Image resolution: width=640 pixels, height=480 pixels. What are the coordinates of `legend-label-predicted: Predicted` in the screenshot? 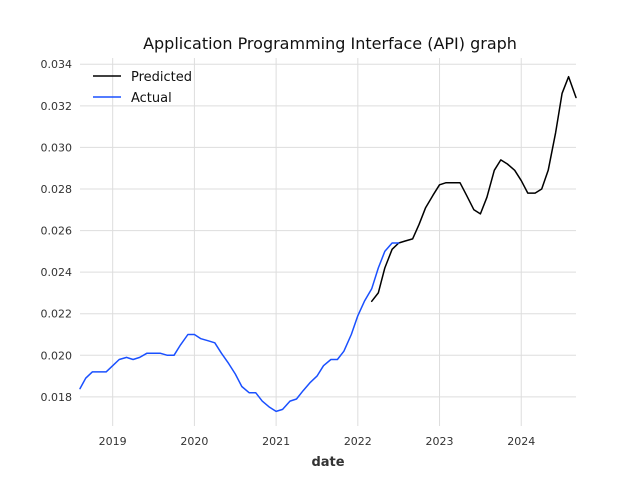 It's located at (161, 77).